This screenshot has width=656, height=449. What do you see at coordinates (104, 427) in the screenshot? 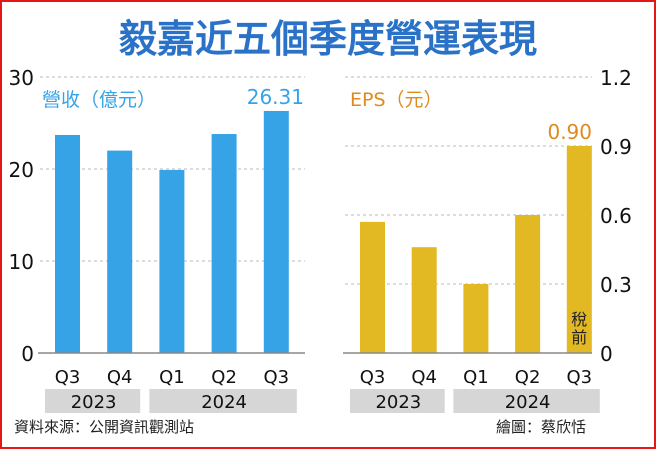
I see `source-note: 資料來源：公開資訊觀測站` at bounding box center [104, 427].